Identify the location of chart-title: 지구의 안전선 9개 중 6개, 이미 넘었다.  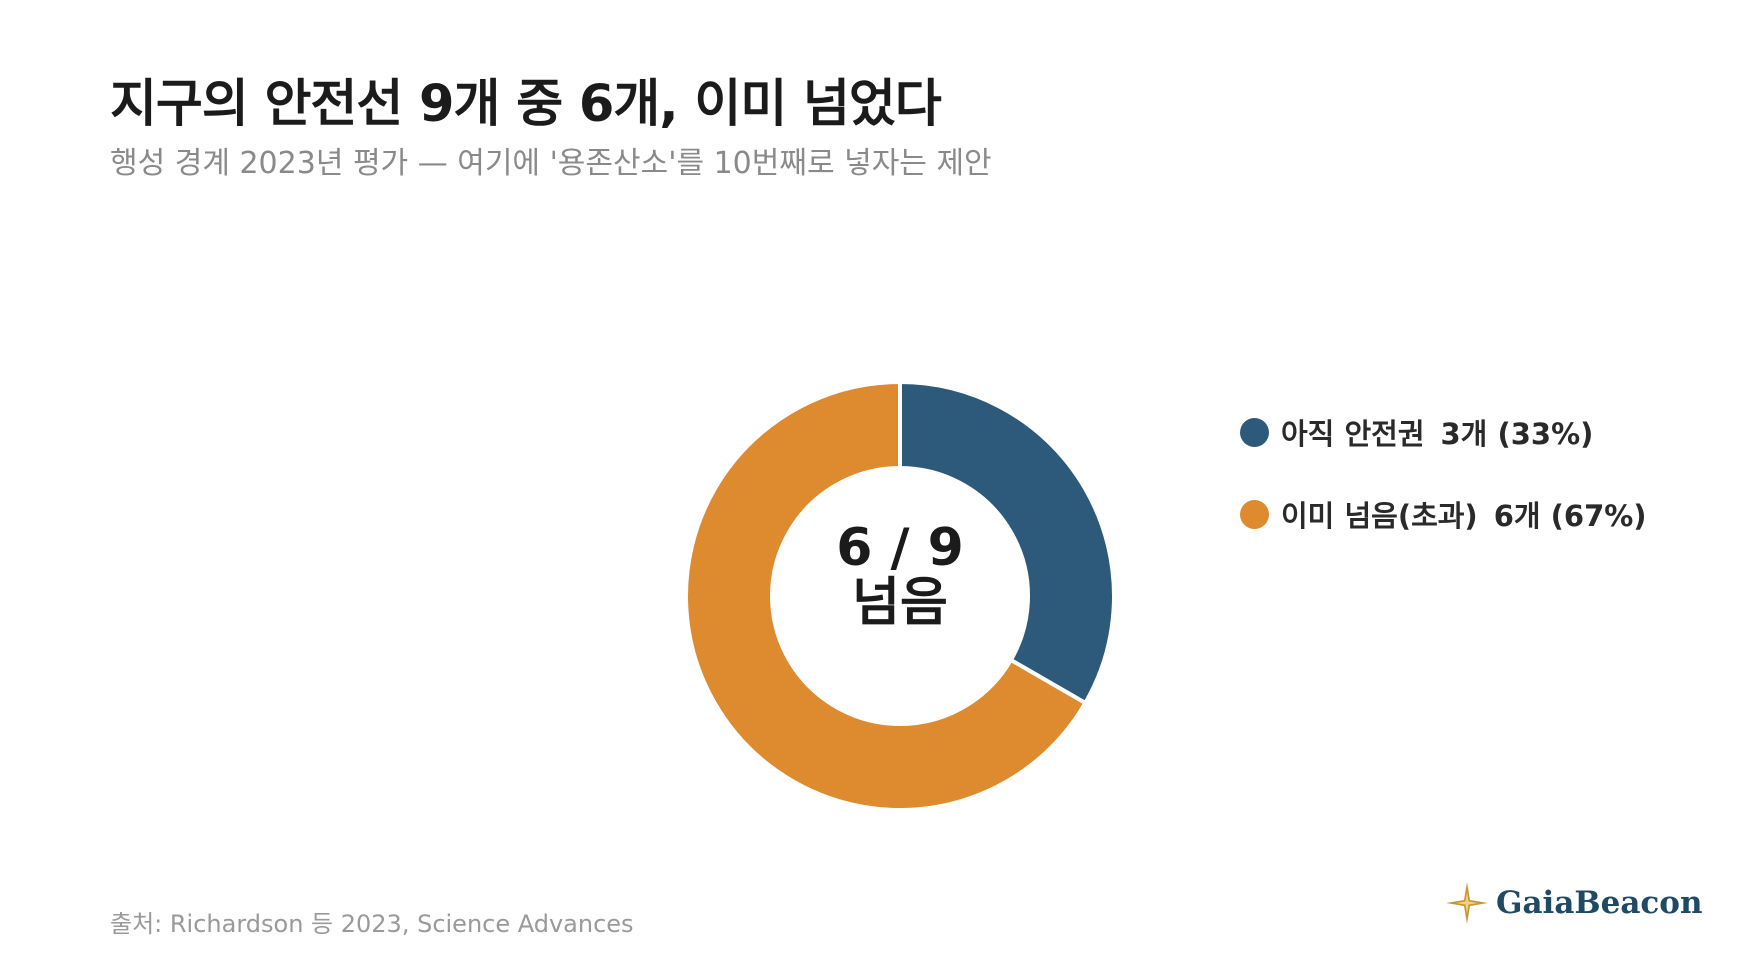
(526, 104).